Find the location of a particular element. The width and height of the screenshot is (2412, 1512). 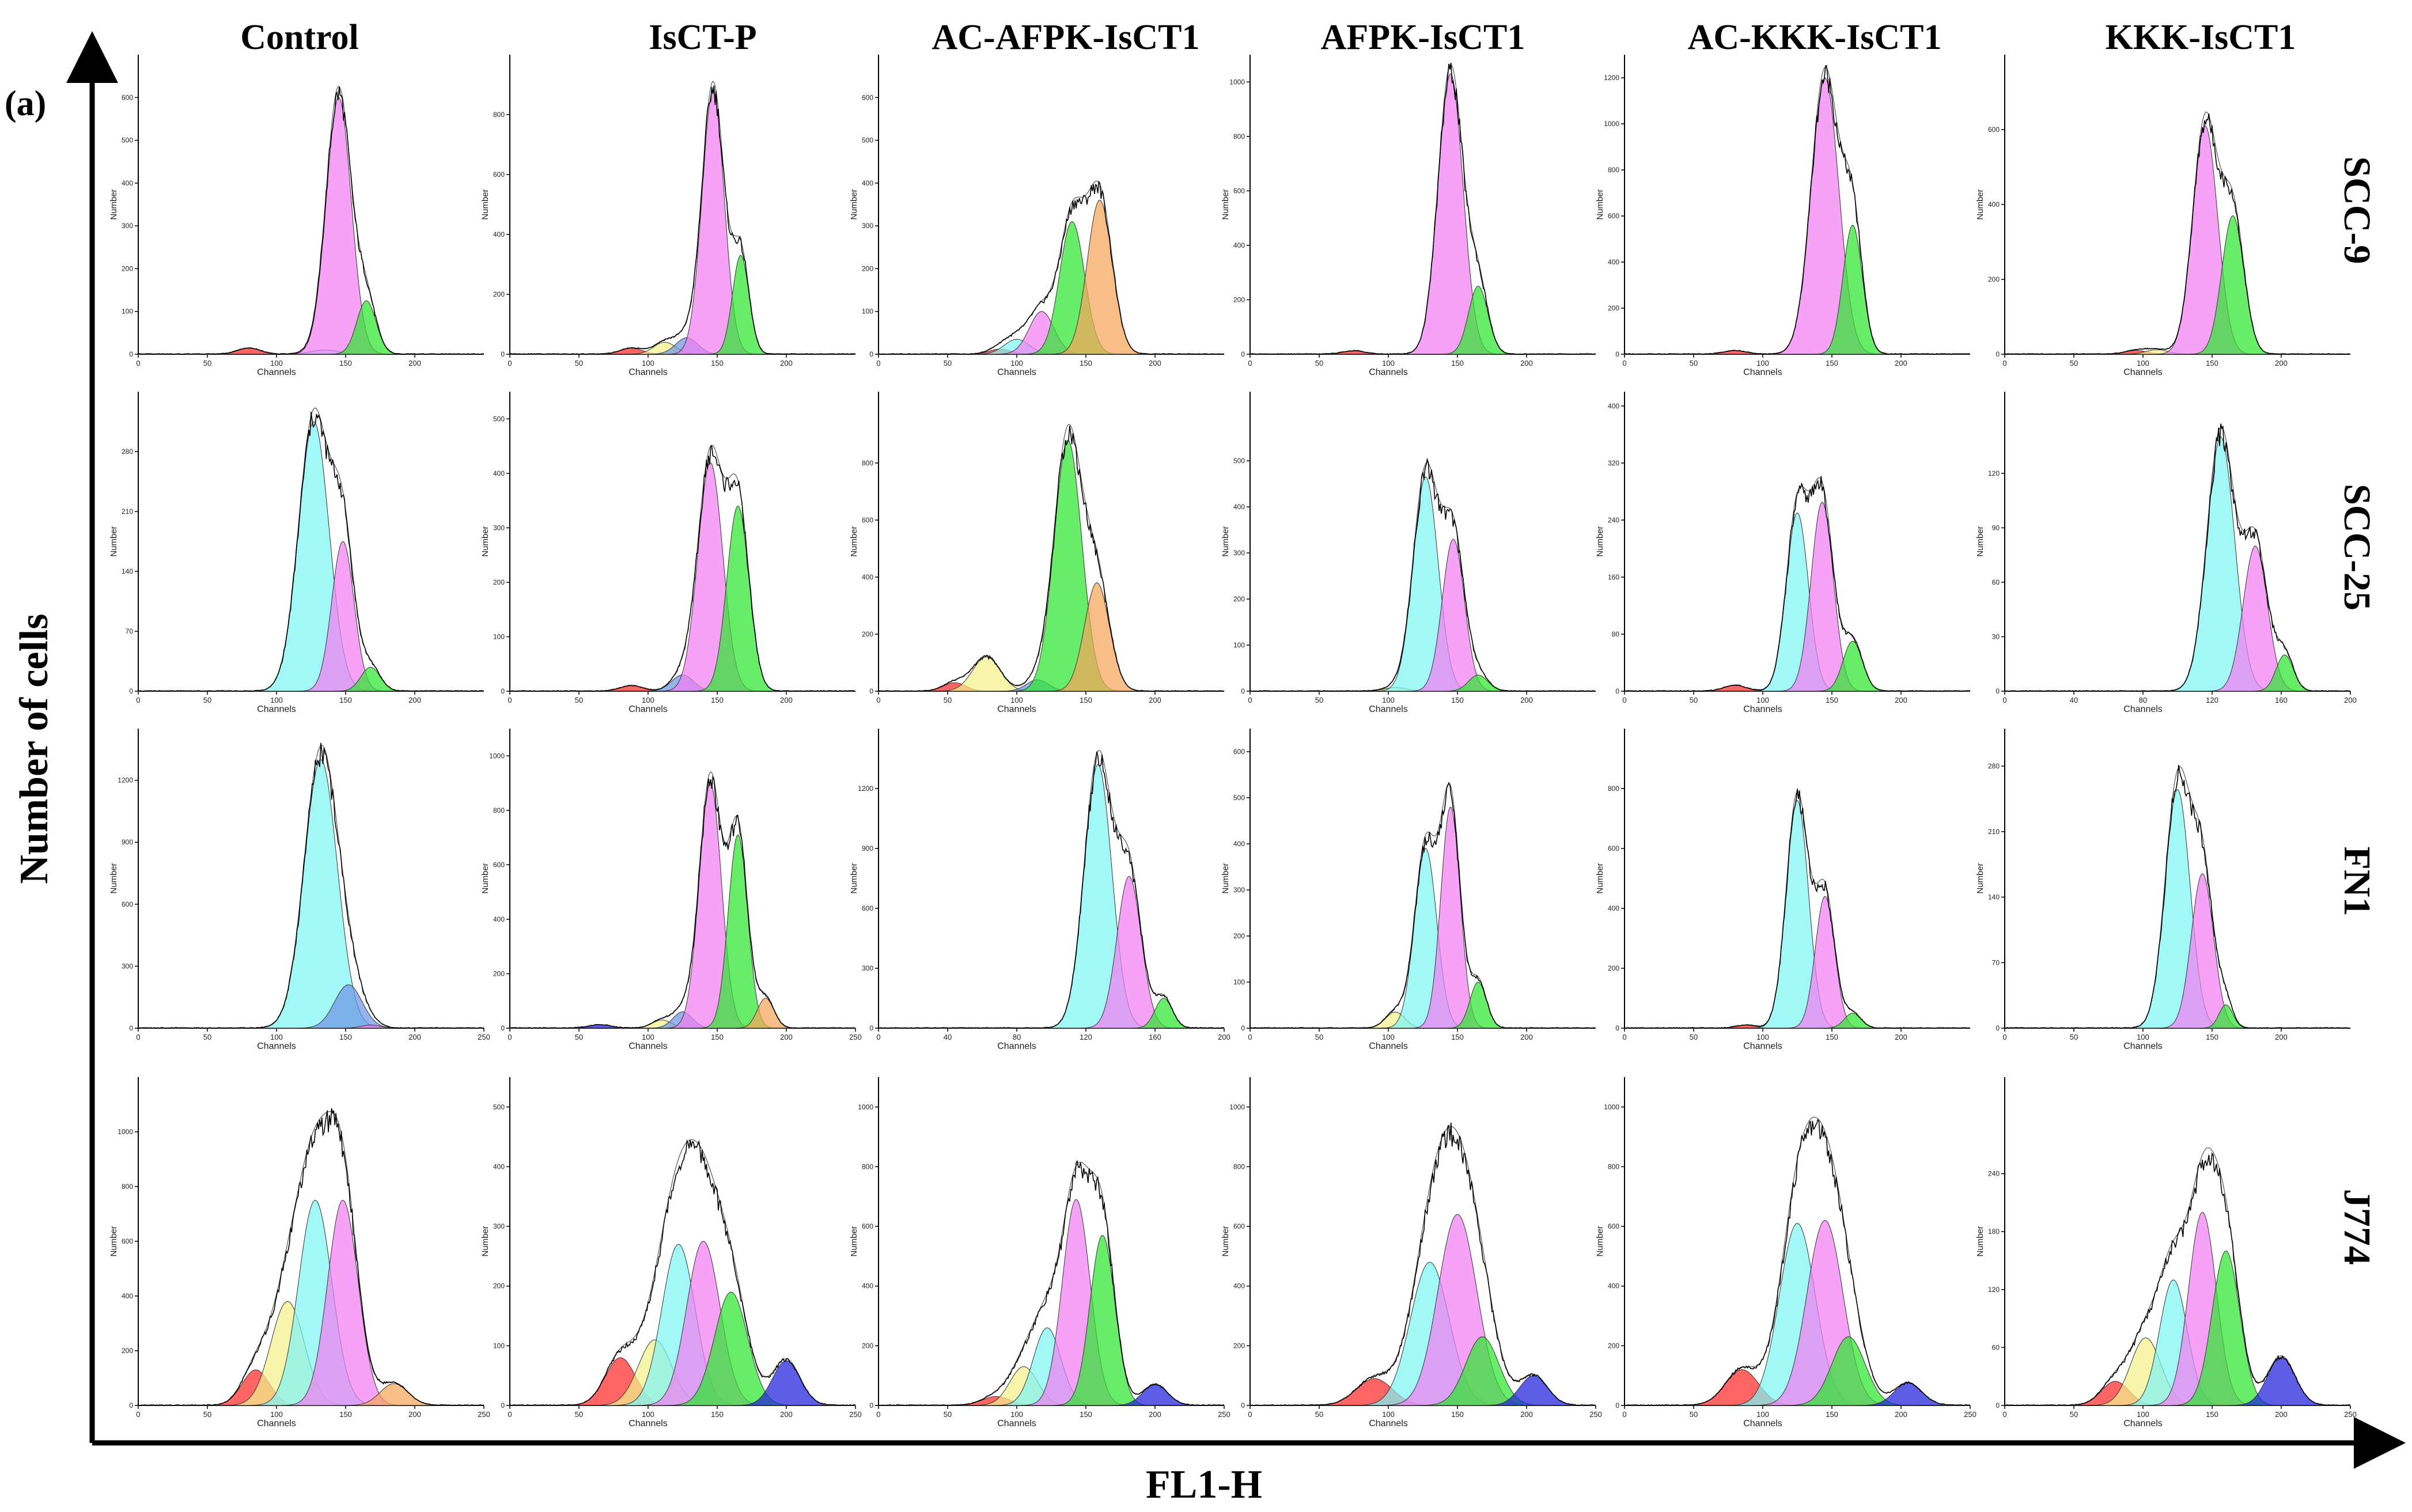

column-header: AC-KKK-IsCT1 is located at coordinates (1815, 37).